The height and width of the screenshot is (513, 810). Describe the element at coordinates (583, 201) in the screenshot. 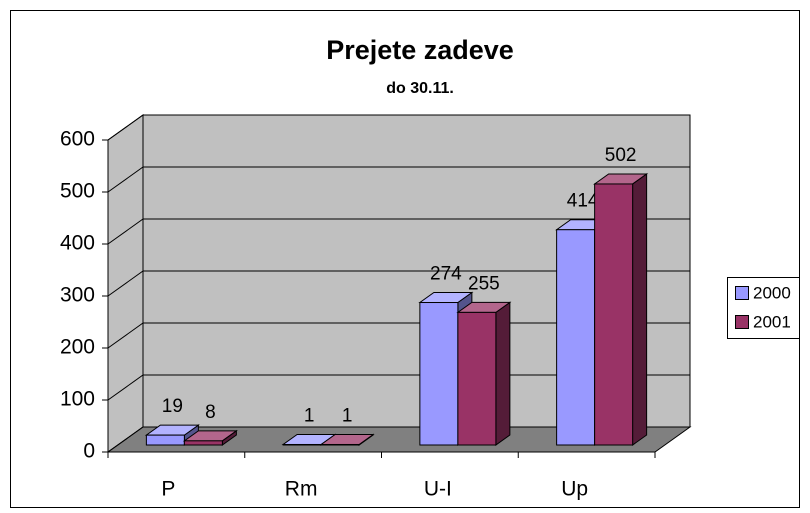

I see `value-label: 414` at that location.